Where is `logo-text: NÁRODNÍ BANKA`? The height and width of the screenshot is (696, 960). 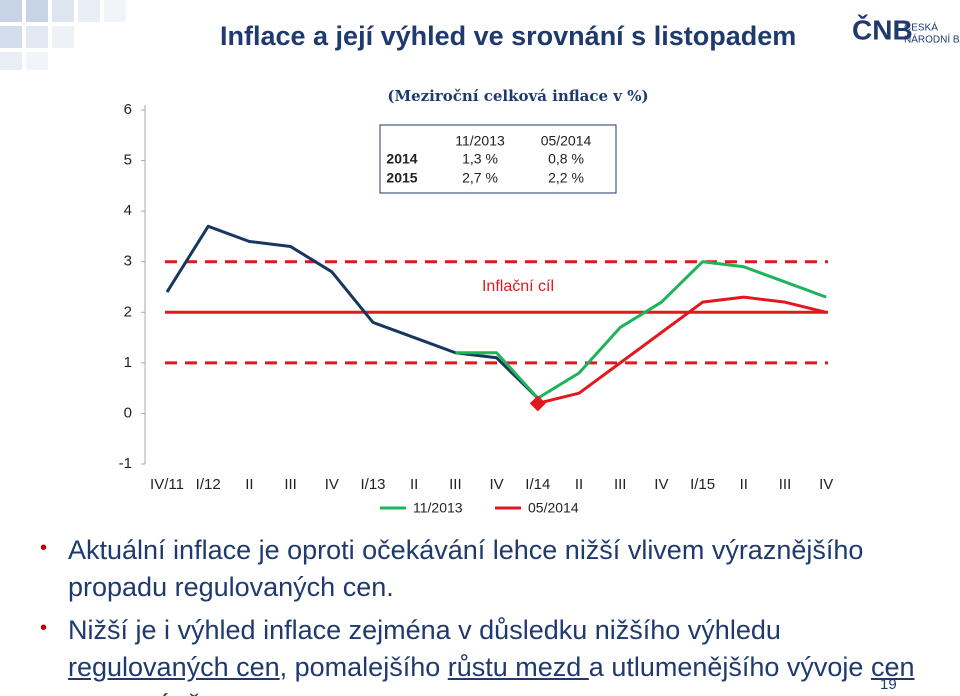 logo-text: NÁRODNÍ BANKA is located at coordinates (932, 39).